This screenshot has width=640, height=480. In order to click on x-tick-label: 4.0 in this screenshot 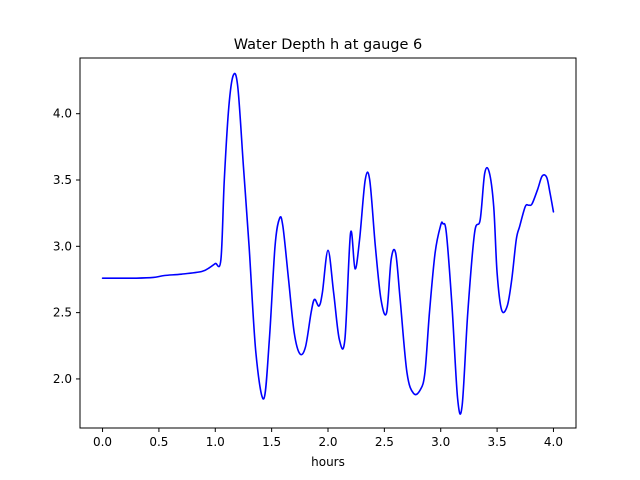, I will do `click(553, 442)`.